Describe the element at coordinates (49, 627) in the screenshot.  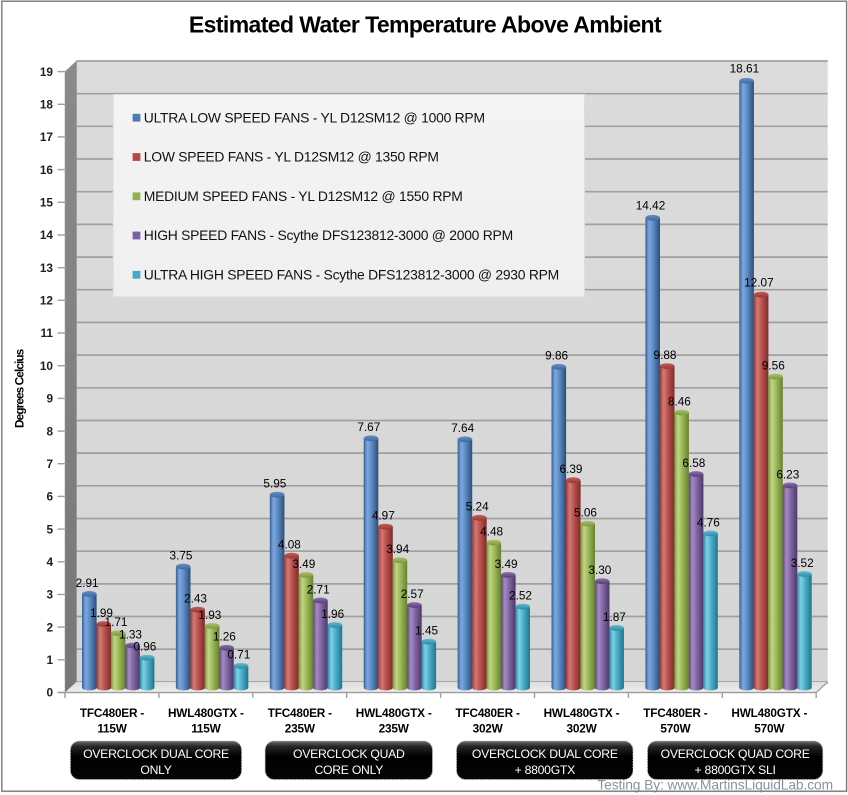
I see `svg-text: 2` at that location.